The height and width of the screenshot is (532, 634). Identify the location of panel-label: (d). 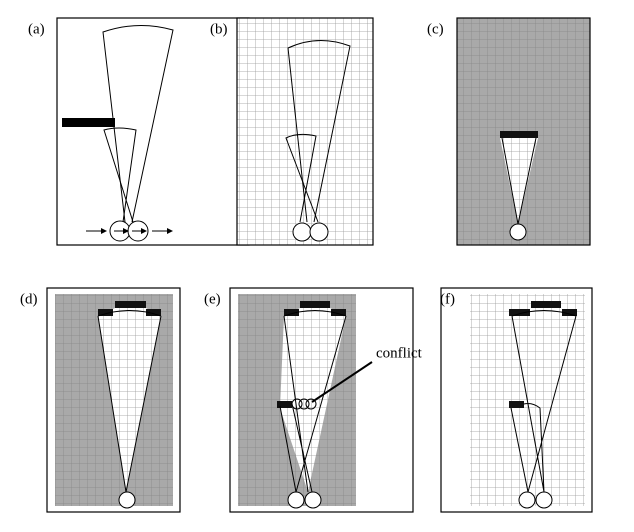
(29, 299).